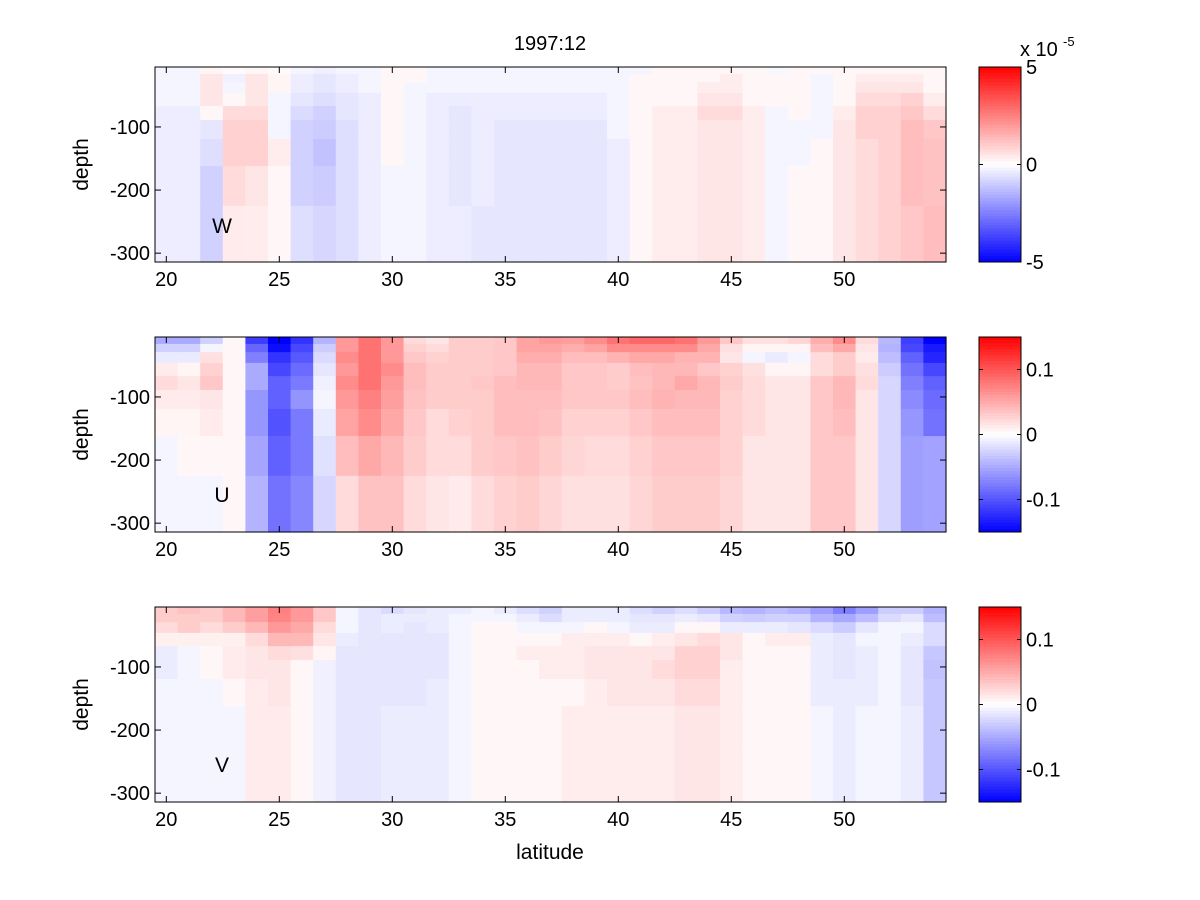 This screenshot has height=900, width=1200. Describe the element at coordinates (844, 550) in the screenshot. I see `x-tick-label: 50` at that location.